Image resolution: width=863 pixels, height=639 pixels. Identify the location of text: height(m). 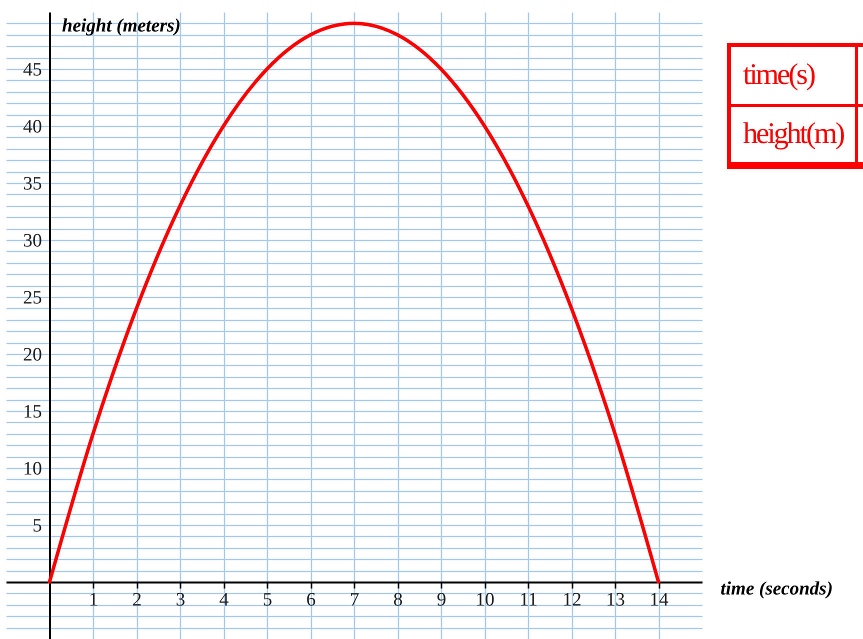
(793, 135).